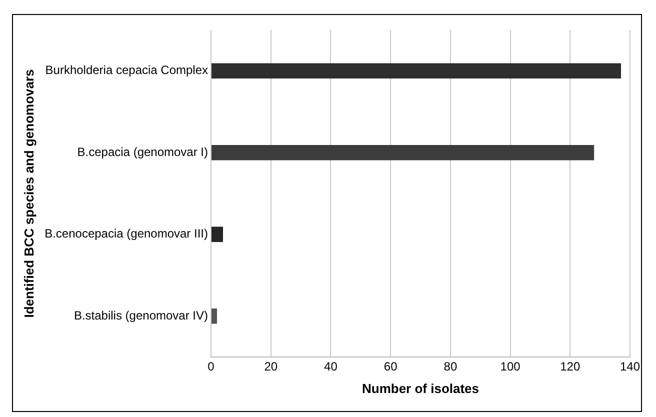 The image size is (656, 417). What do you see at coordinates (391, 367) in the screenshot?
I see `x-tick-label: 60` at bounding box center [391, 367].